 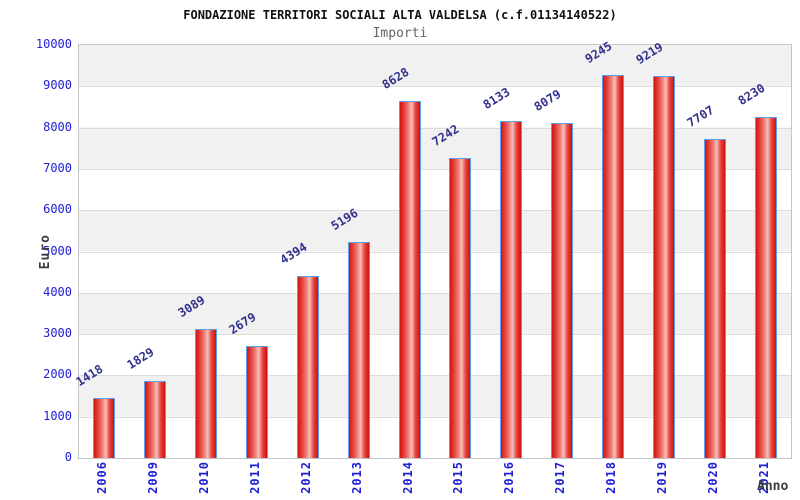 I want to click on bar-2013, so click(x=359, y=350).